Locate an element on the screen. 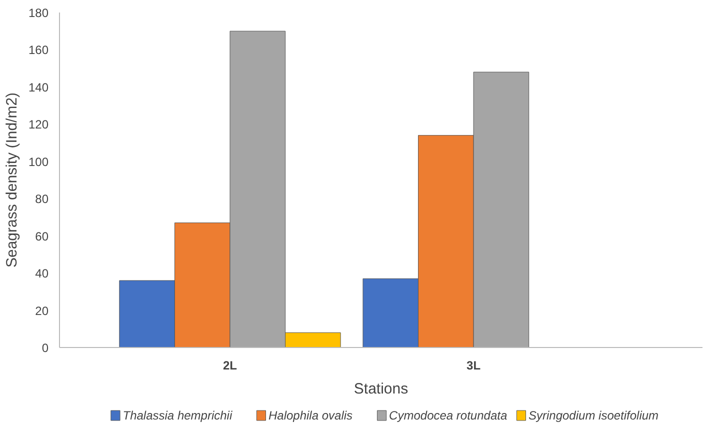 The image size is (708, 434). y-tick-label: 180 is located at coordinates (38, 13).